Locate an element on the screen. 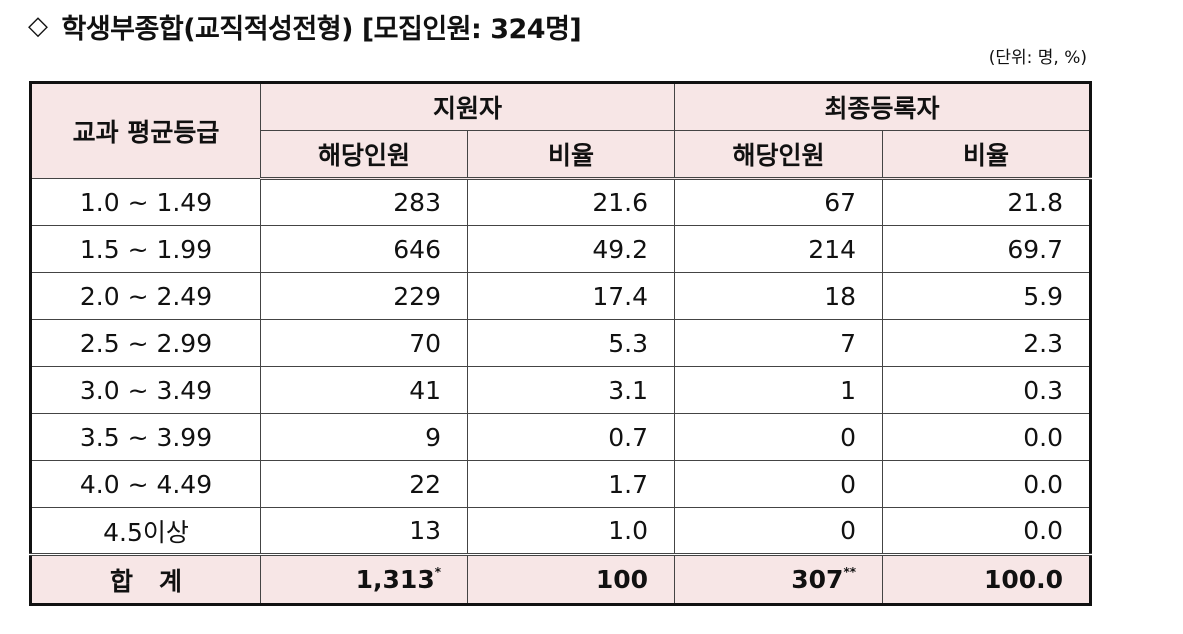 This screenshot has width=1183, height=634. registered-count-cell: 67 is located at coordinates (779, 202).